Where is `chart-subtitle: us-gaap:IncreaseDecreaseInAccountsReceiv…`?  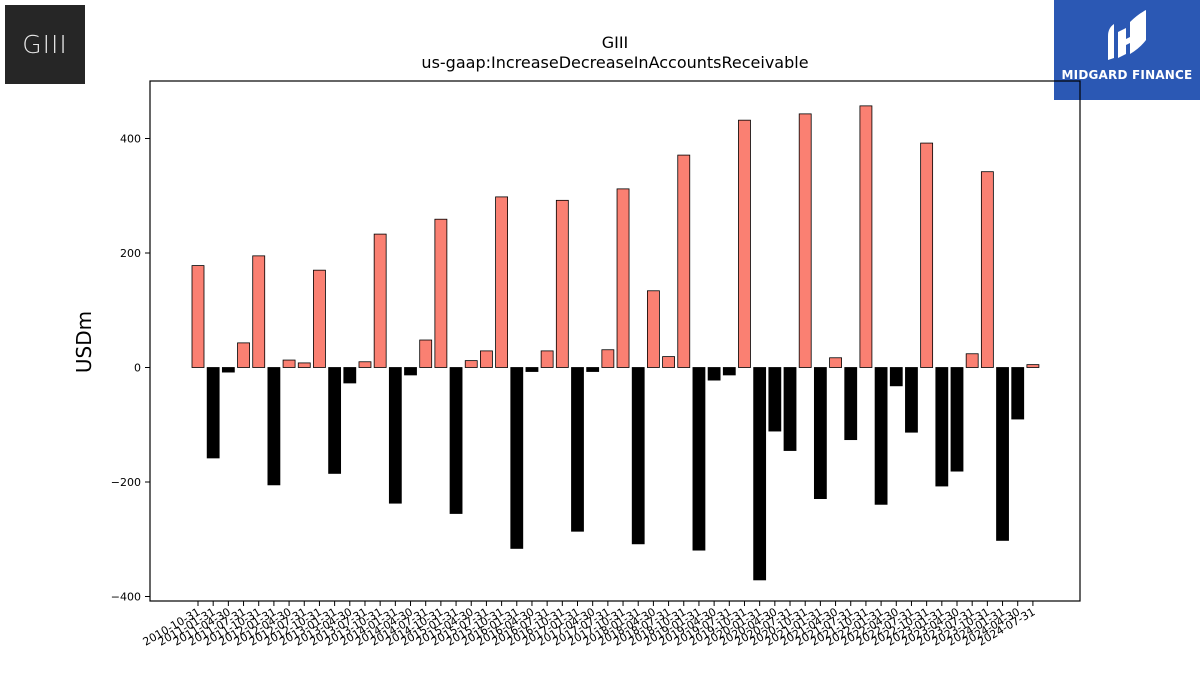 chart-subtitle: us-gaap:IncreaseDecreaseInAccountsReceiv… is located at coordinates (614, 62).